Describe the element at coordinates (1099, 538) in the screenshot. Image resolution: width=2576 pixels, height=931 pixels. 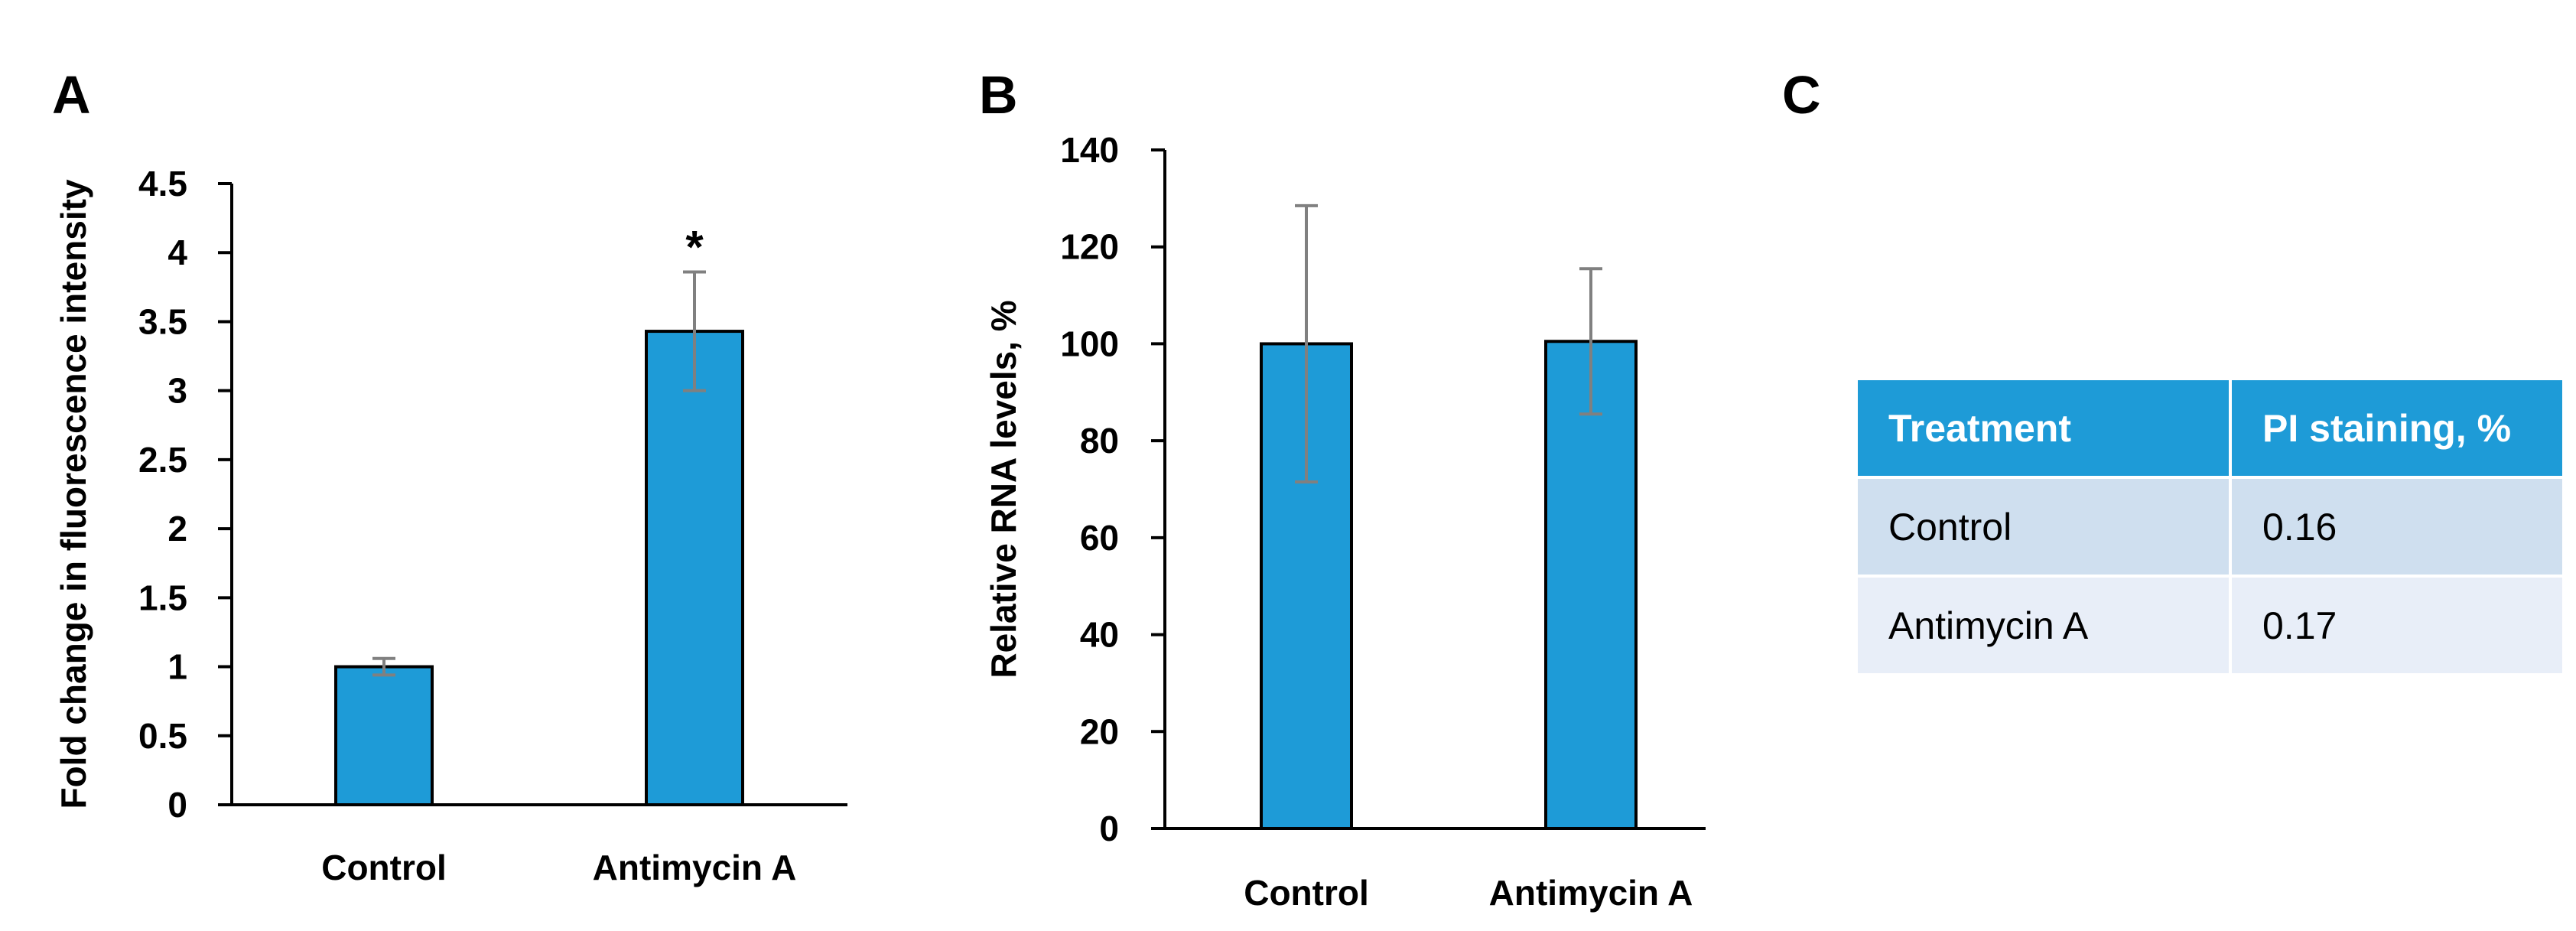
I see `y-tick-label: 60` at that location.